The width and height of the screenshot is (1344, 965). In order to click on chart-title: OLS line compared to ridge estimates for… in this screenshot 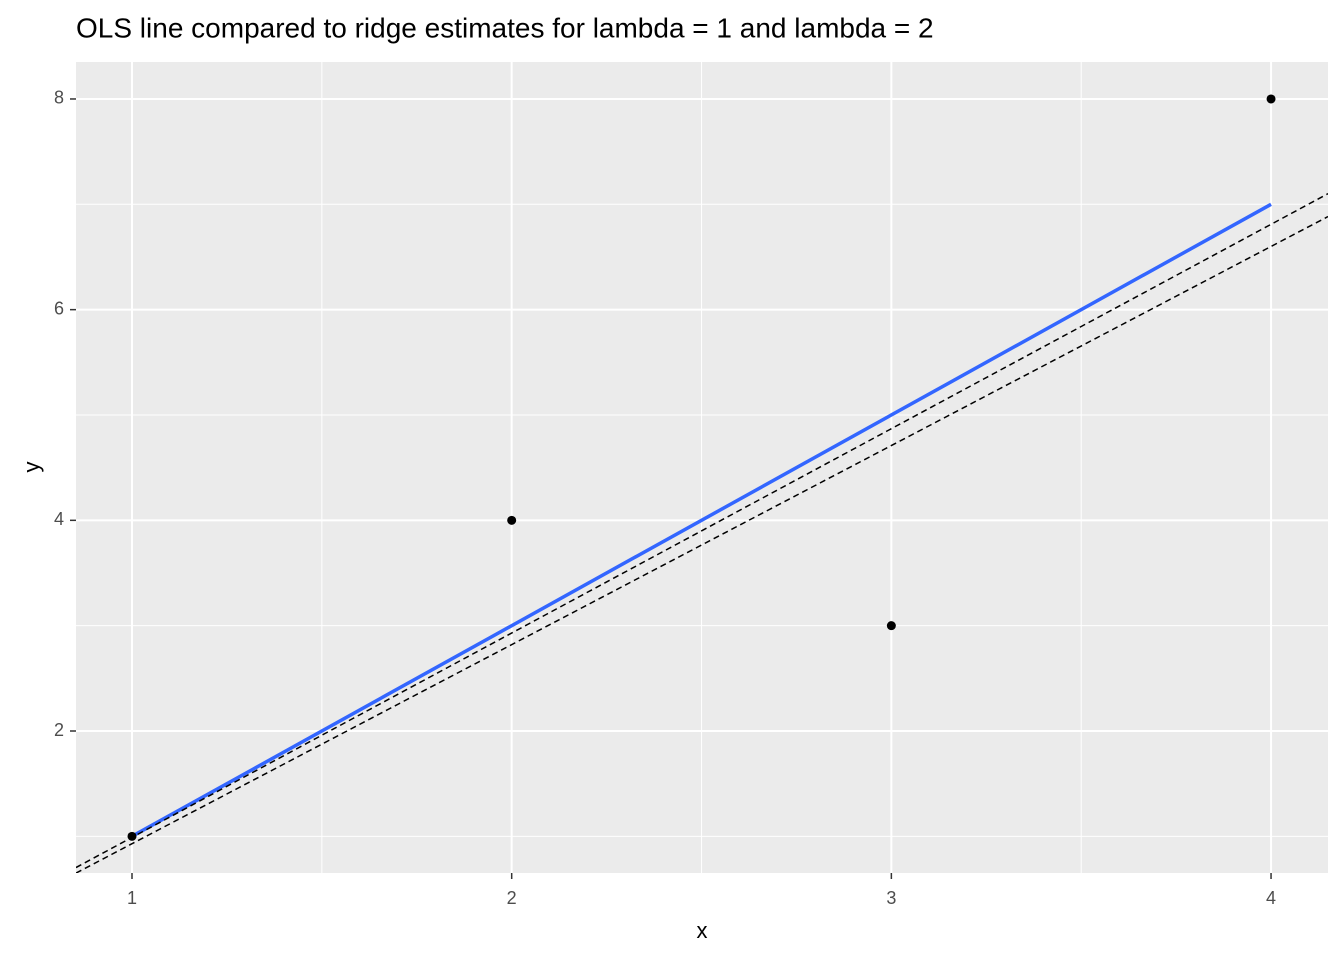, I will do `click(505, 27)`.